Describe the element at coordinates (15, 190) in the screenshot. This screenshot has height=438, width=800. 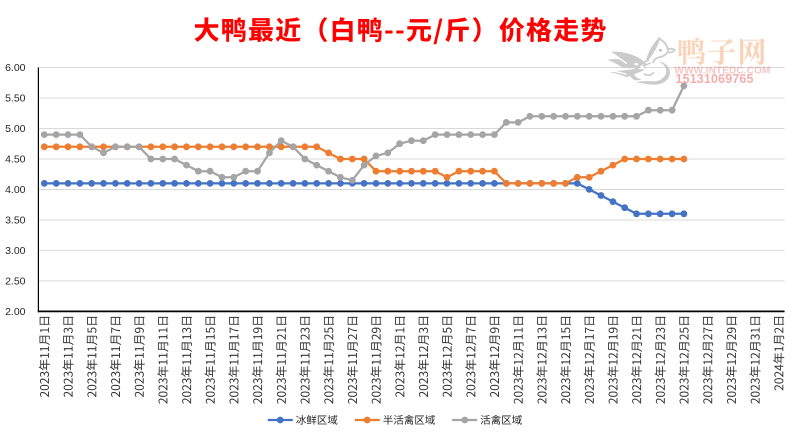
I see `svg-text: 4.00` at that location.